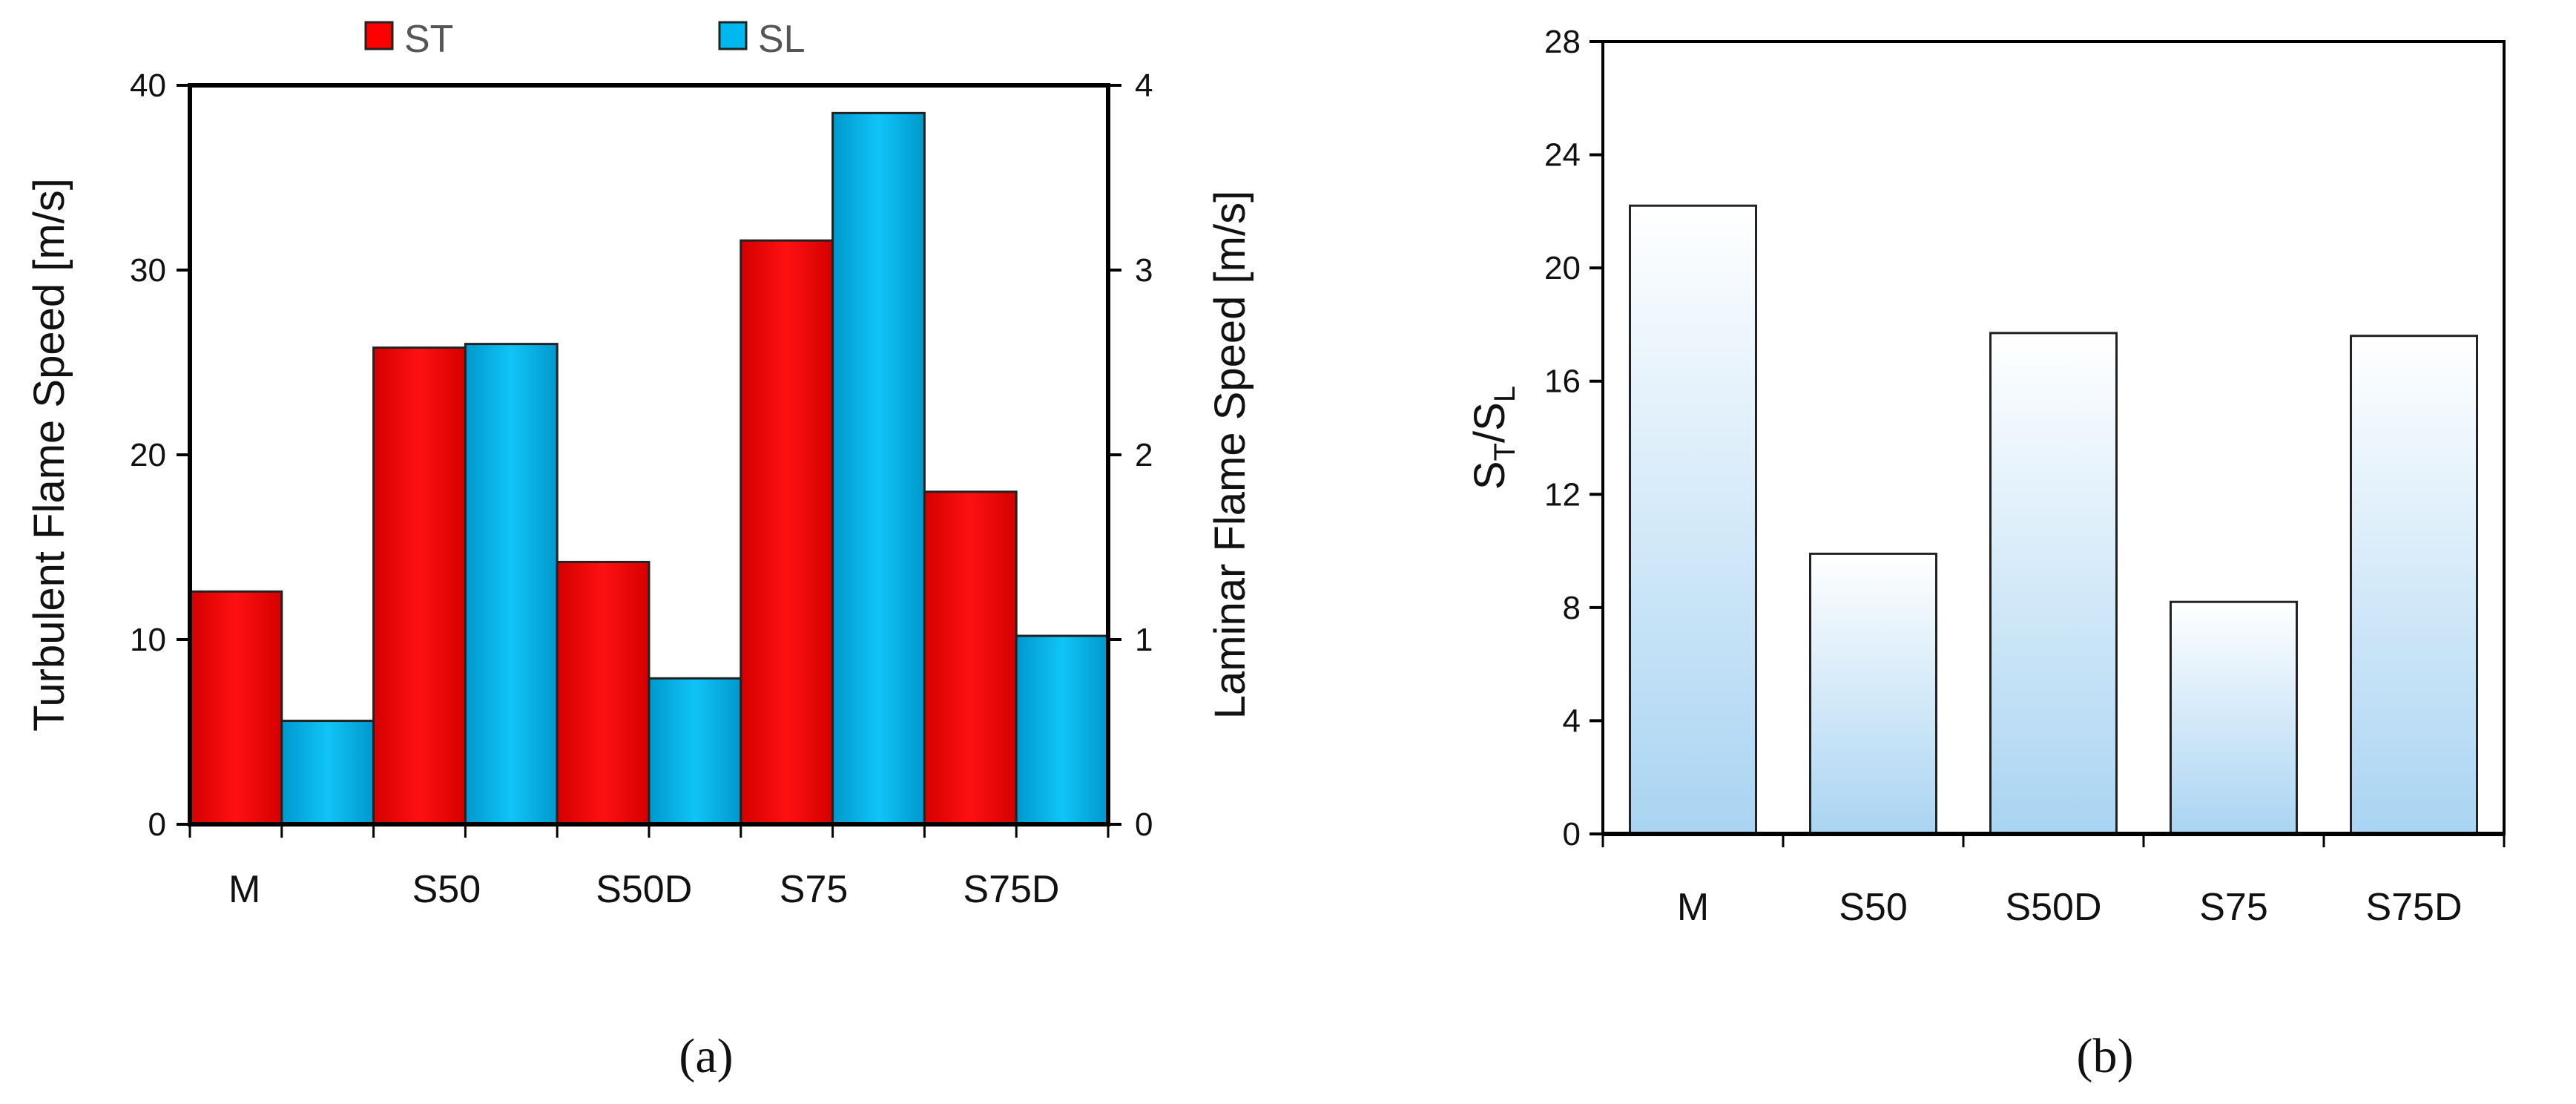 Image resolution: width=2576 pixels, height=1104 pixels. Describe the element at coordinates (1693, 907) in the screenshot. I see `chart-b-x-tick-label: M` at that location.